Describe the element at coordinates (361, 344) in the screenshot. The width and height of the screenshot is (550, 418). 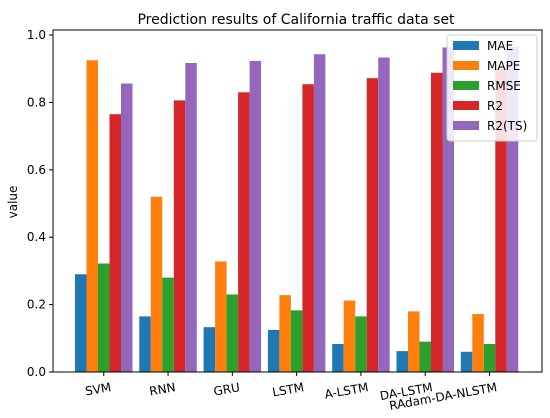
I see `bar-rmse-a-lstm` at that location.